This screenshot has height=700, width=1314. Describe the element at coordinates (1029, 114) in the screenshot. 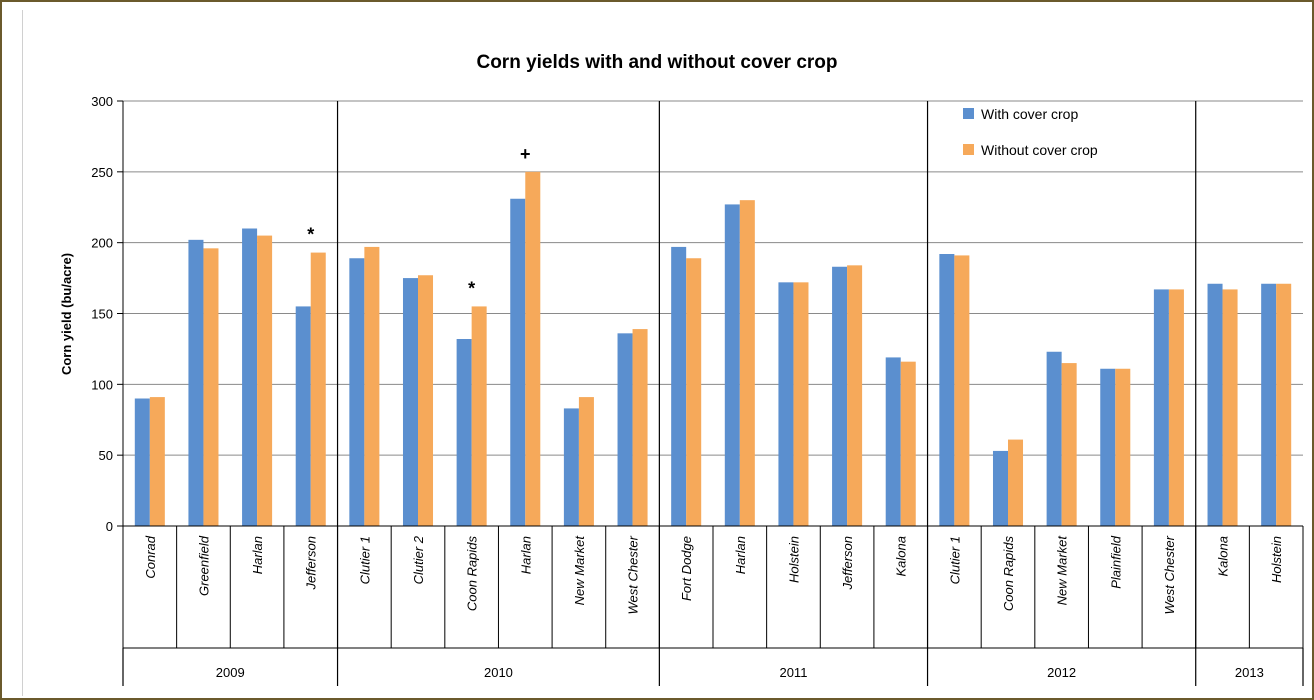

I see `legend-label-with-cover: With cover crop` at that location.